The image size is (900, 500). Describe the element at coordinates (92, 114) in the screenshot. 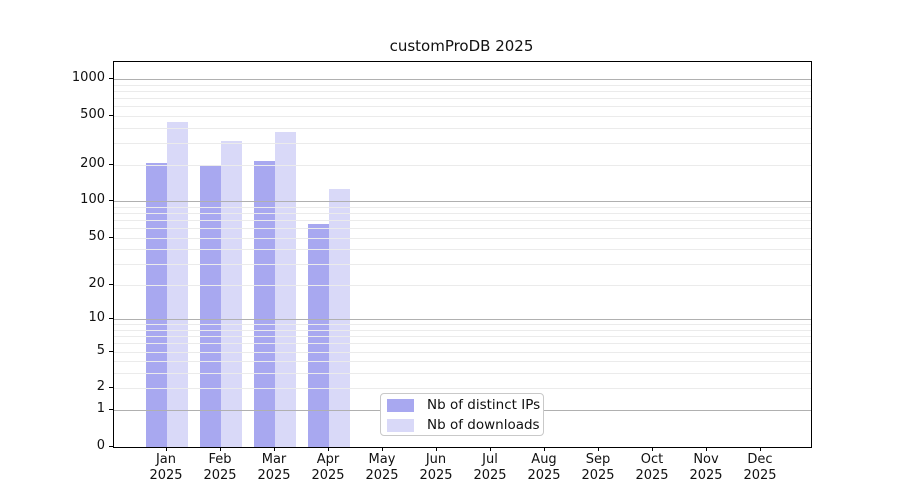

I see `y-tick-label: 500` at that location.